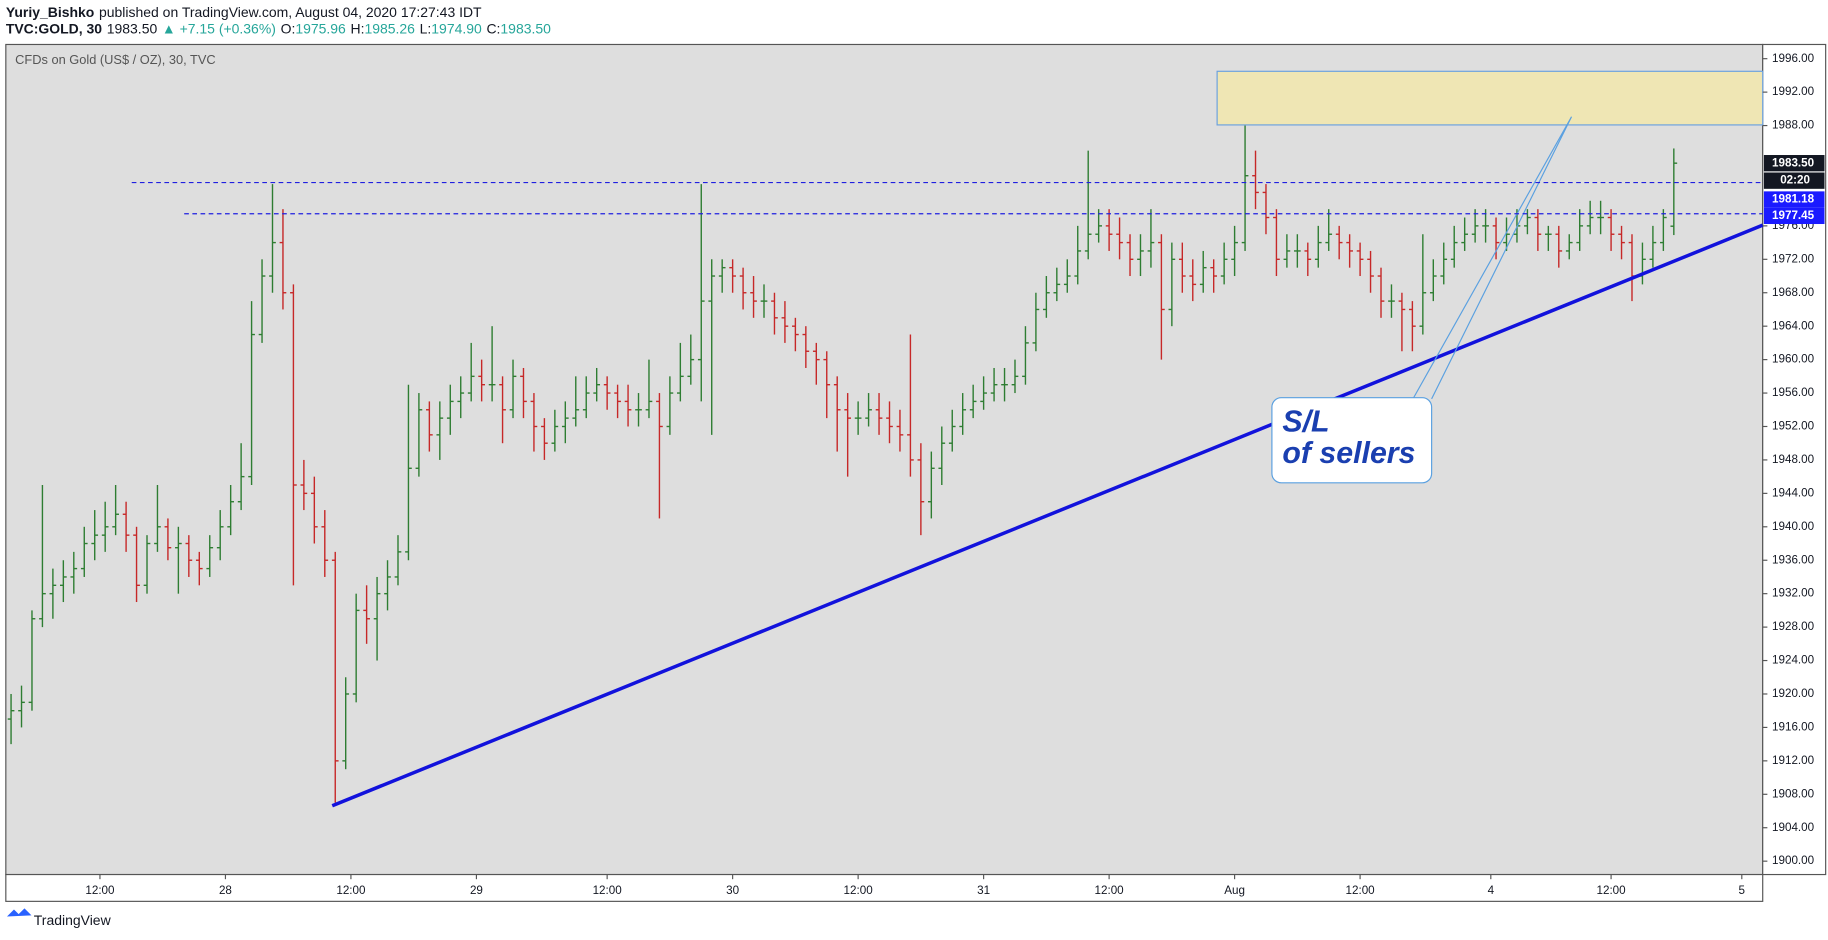 This screenshot has height=940, width=1828. Describe the element at coordinates (1348, 453) in the screenshot. I see `callout-text: of sellers` at that location.